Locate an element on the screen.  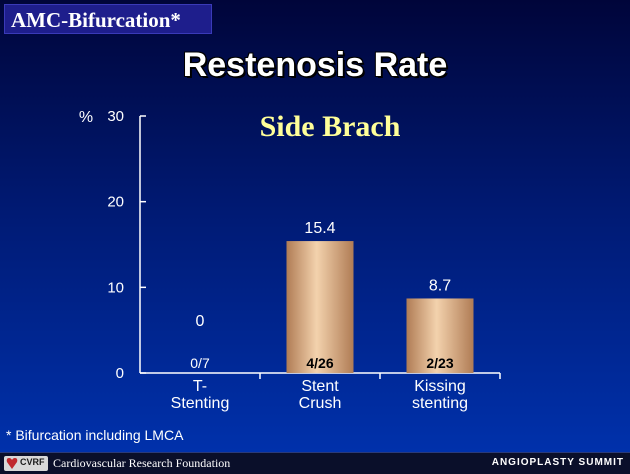
value-label: 0 is located at coordinates (200, 321).